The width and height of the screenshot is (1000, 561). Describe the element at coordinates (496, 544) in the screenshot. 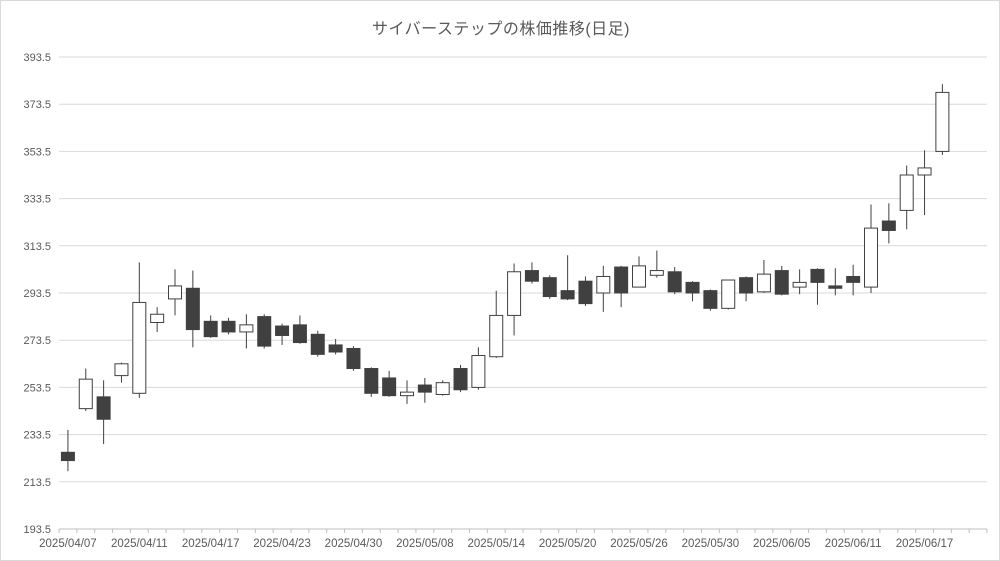

I see `x-axis-label: 2025/05/14` at that location.